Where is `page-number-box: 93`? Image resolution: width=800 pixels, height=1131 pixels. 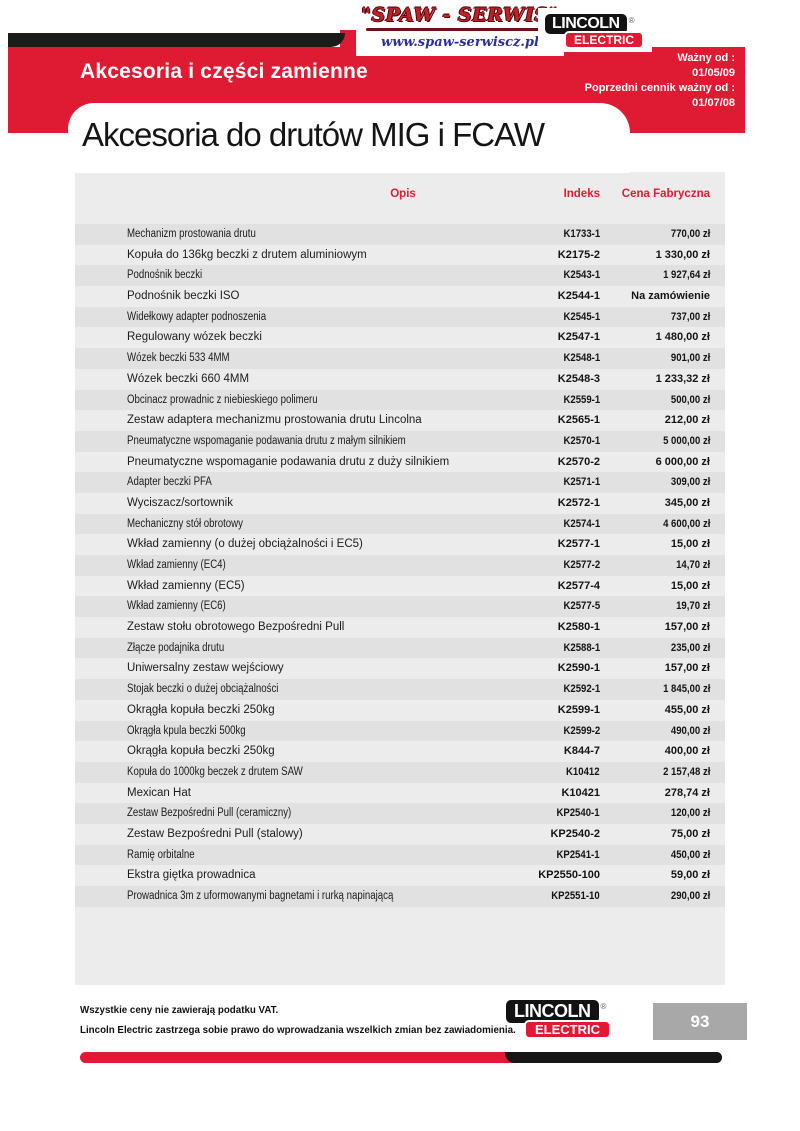 page-number-box: 93 is located at coordinates (700, 1021).